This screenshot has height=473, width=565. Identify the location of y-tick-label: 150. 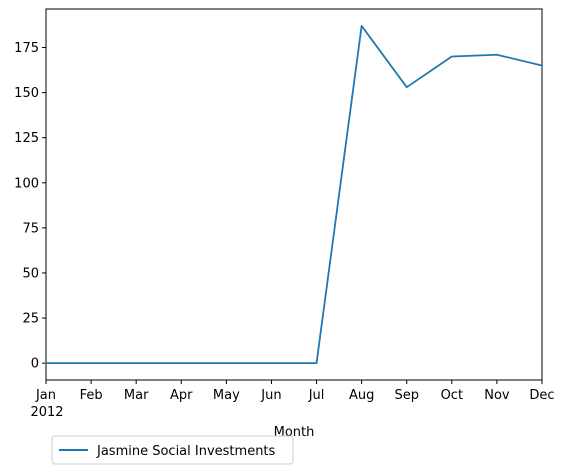
(26, 93).